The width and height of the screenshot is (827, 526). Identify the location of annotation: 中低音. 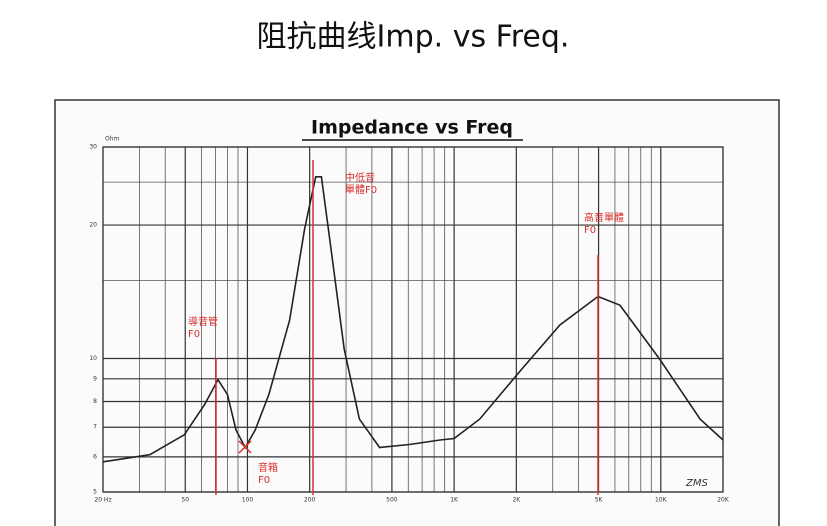
(360, 177).